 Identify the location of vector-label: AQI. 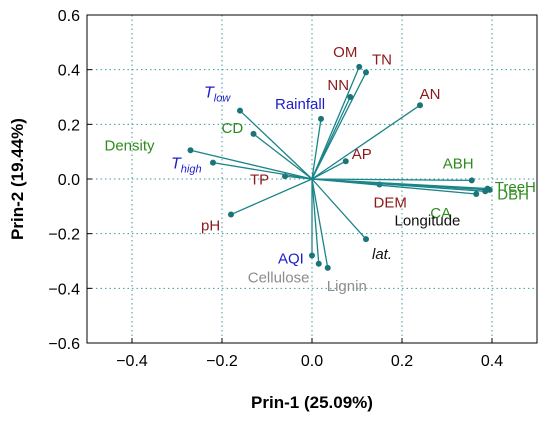
(291, 259).